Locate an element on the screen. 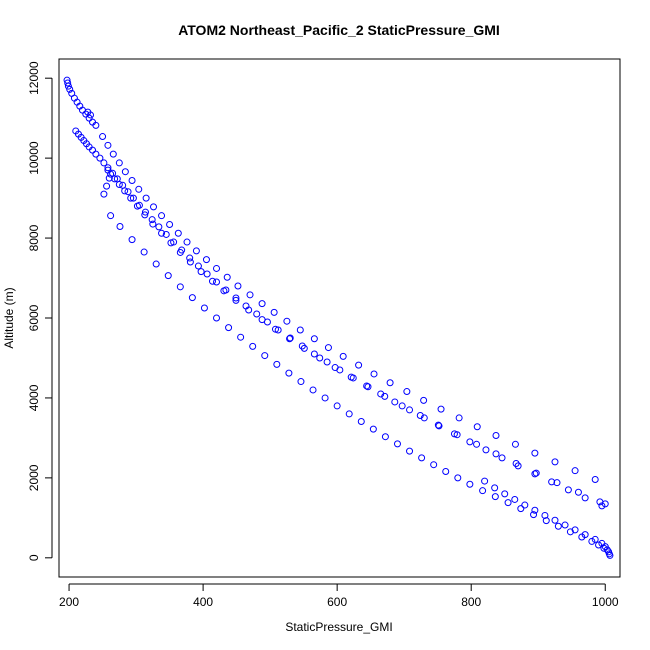 This screenshot has width=650, height=650. y-tick-label-10000: 10000 is located at coordinates (34, 158).